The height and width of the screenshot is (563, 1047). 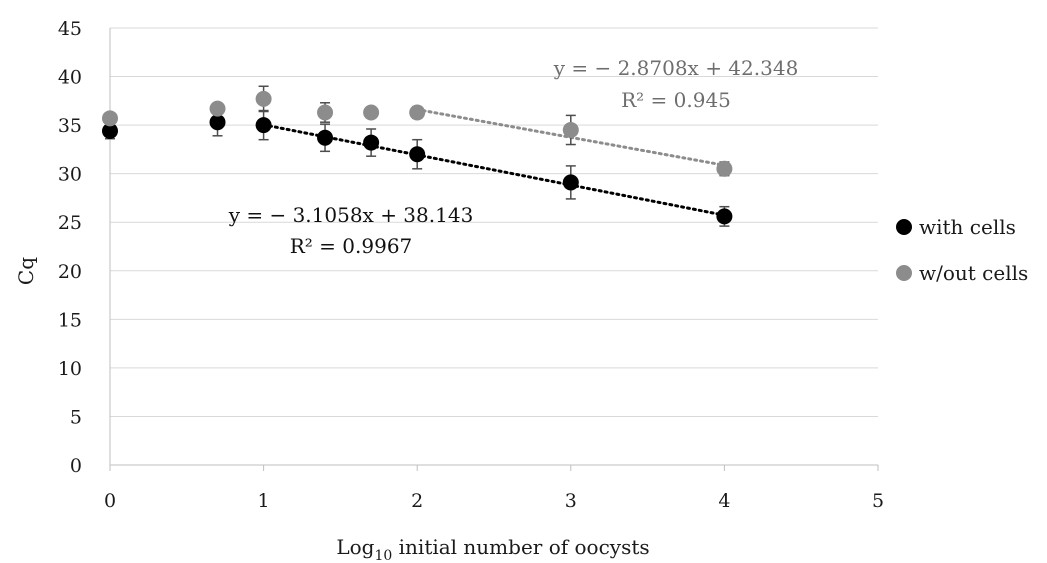 I want to click on trendline-equation-wout-cells: y = − 2.8708x + 42.348, so click(x=676, y=68).